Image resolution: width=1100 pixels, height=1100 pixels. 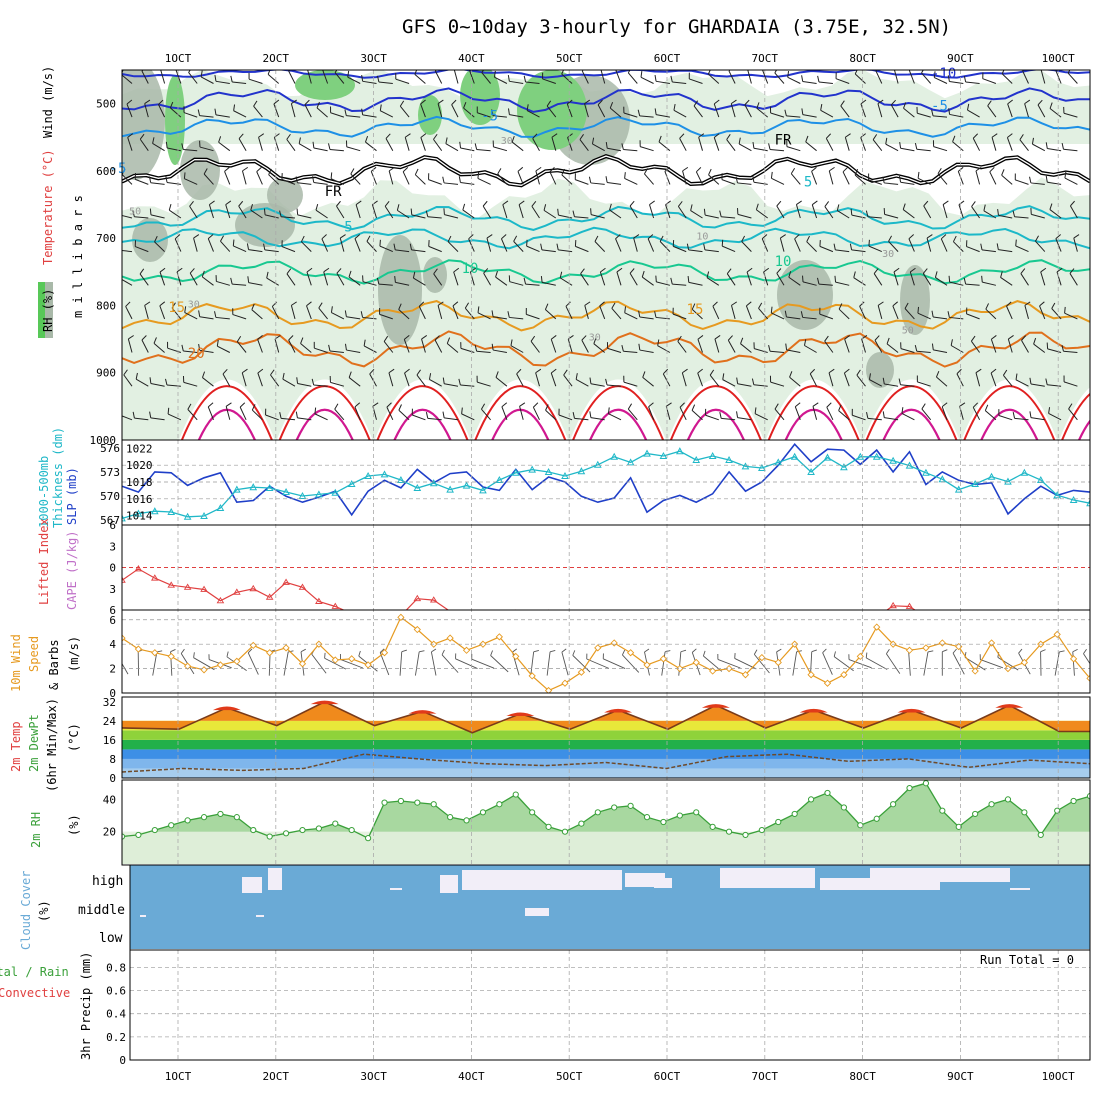 What do you see at coordinates (471, 58) in the screenshot?
I see `day-label-top: 4OCT` at bounding box center [471, 58].